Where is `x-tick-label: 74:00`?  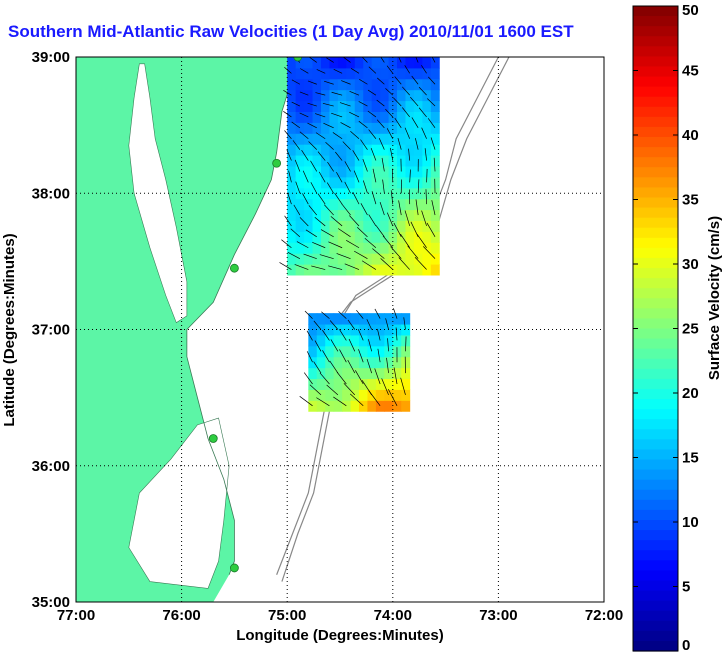 x-tick-label: 74:00 is located at coordinates (393, 615).